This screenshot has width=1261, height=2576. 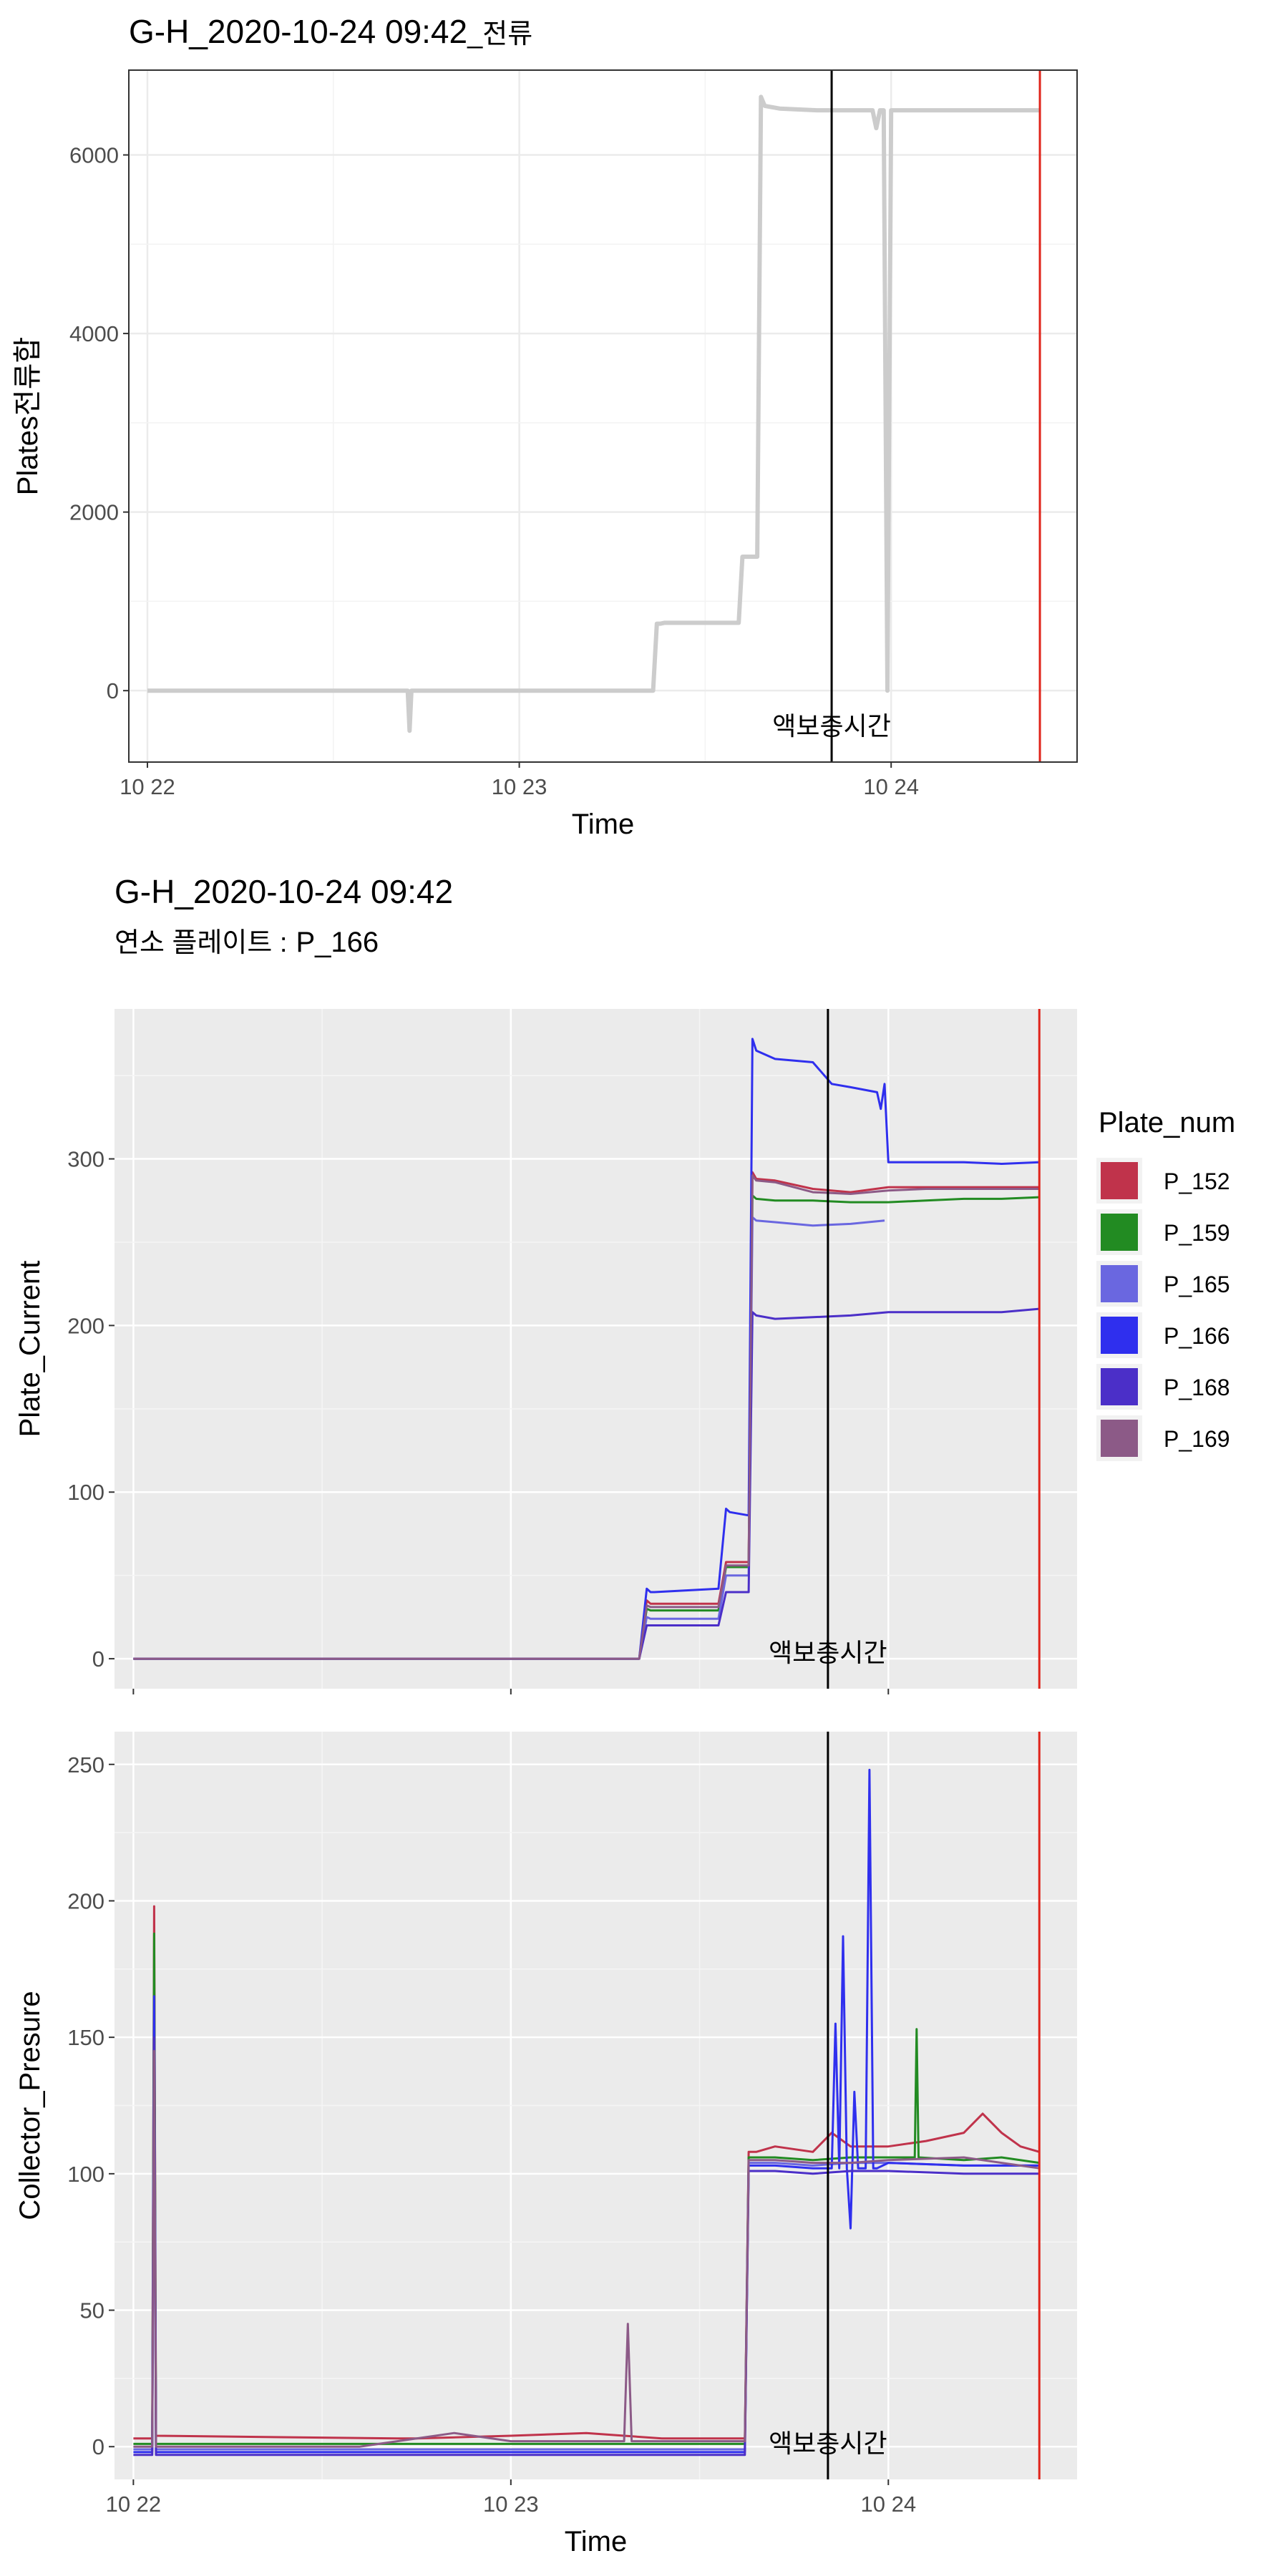 I want to click on legend-label: P_152, so click(x=1197, y=1181).